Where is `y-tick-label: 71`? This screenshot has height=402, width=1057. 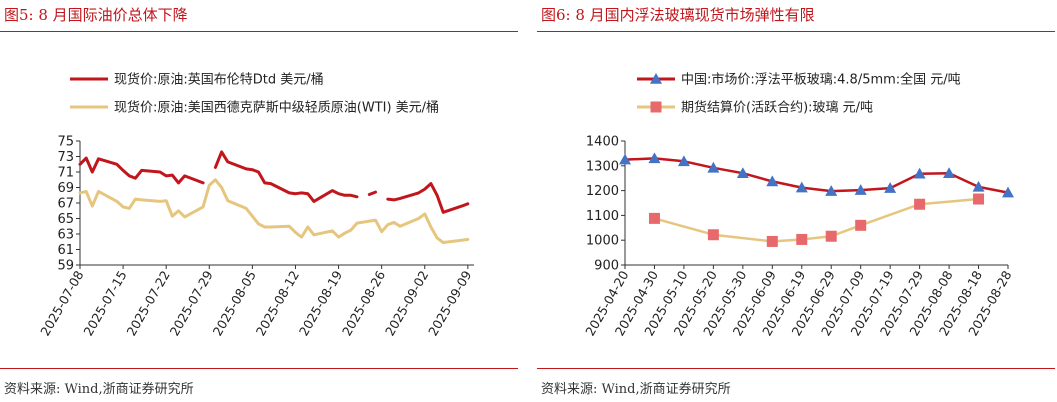 y-tick-label: 71 is located at coordinates (65, 173).